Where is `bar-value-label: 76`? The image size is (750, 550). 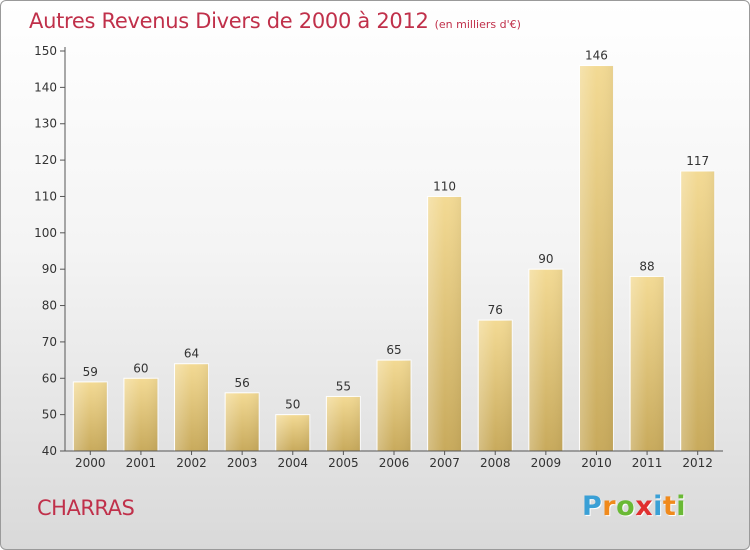
bar-value-label: 76 is located at coordinates (495, 310).